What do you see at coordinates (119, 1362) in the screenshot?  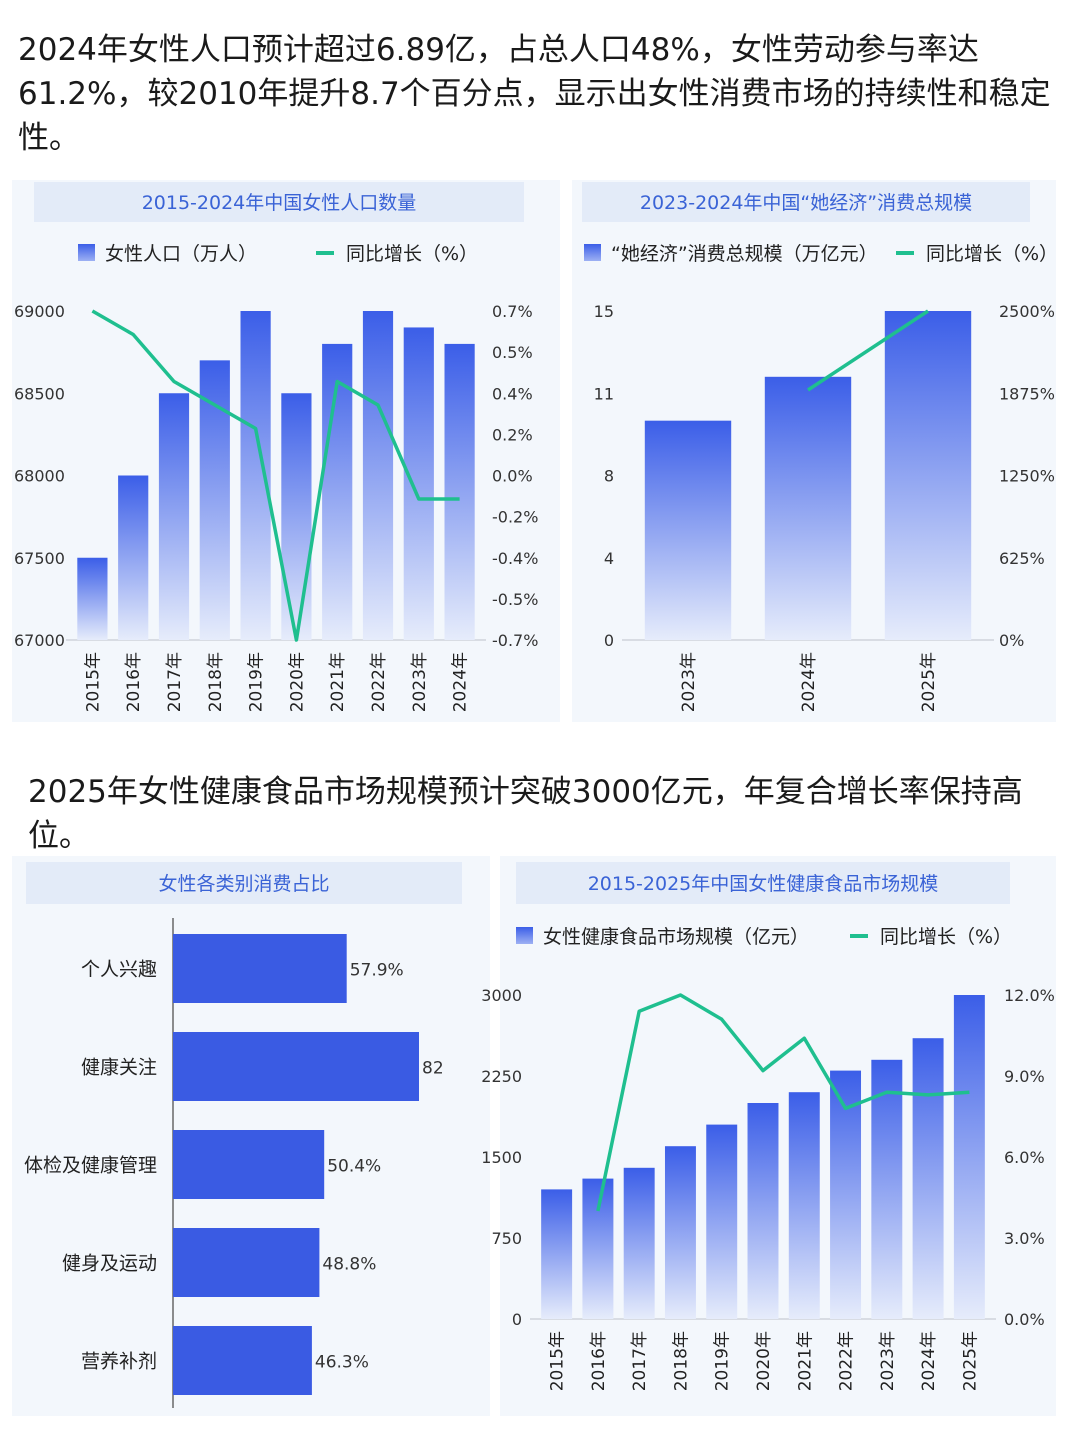 I see `chart3-category-label: 营养补剂` at bounding box center [119, 1362].